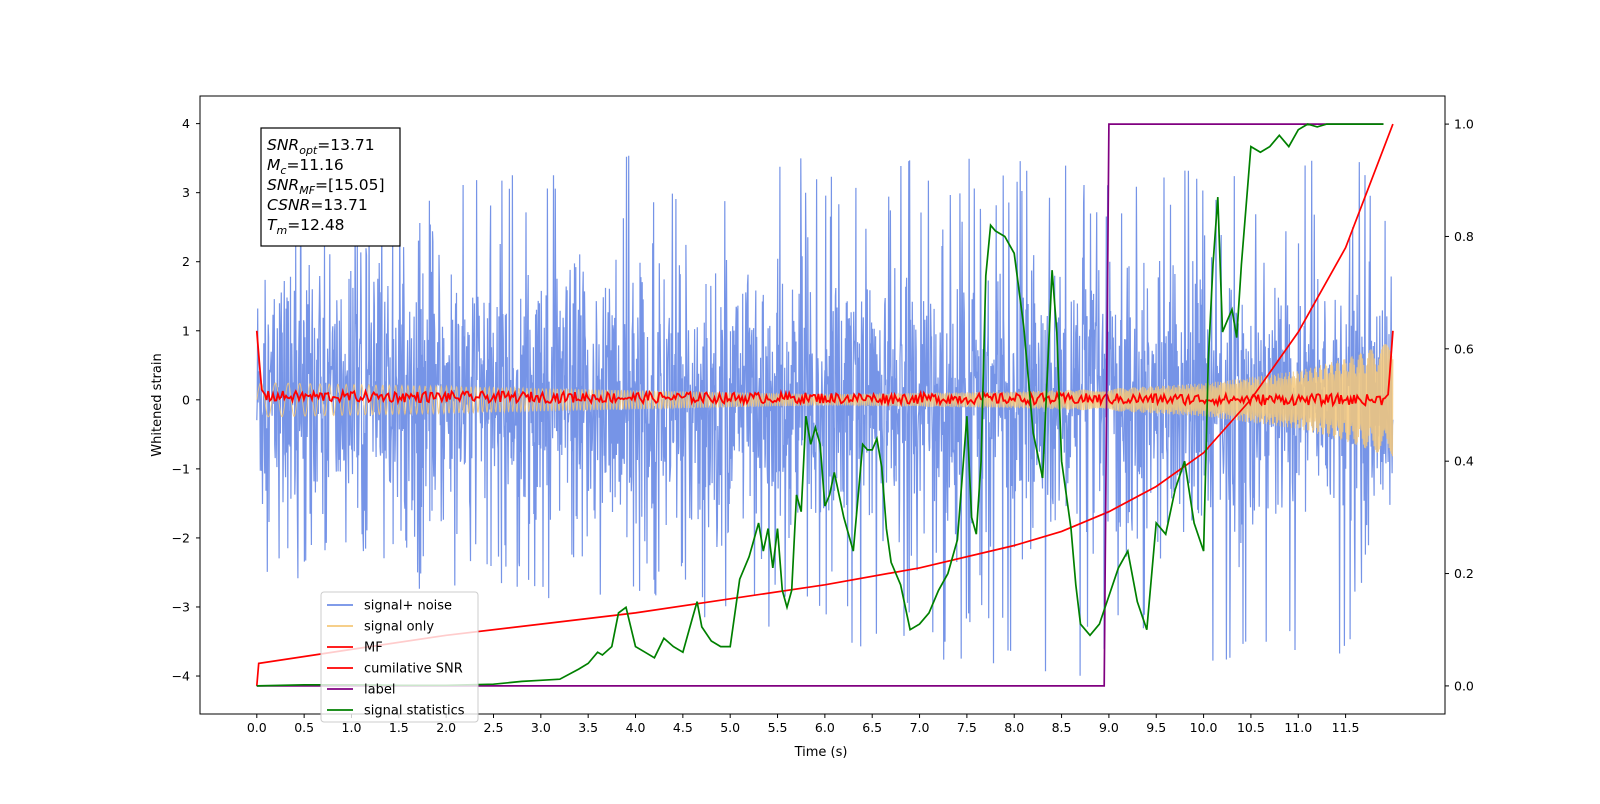  I want to click on legend-frame, so click(399, 657).